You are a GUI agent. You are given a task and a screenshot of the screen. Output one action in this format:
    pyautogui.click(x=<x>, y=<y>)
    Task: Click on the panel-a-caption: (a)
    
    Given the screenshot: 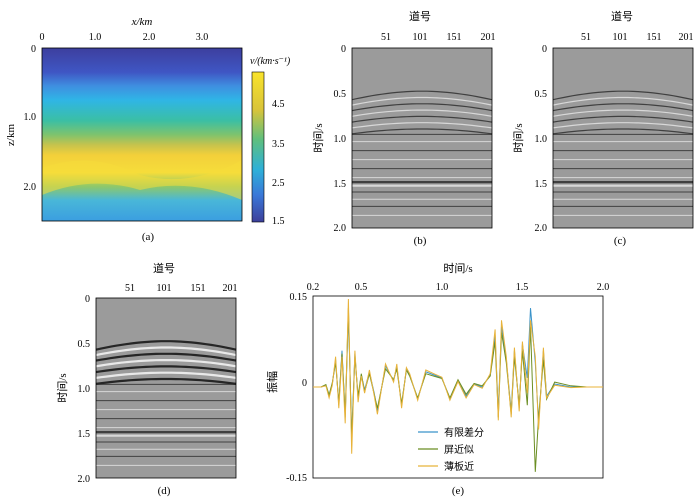 What is the action you would take?
    pyautogui.click(x=148, y=237)
    